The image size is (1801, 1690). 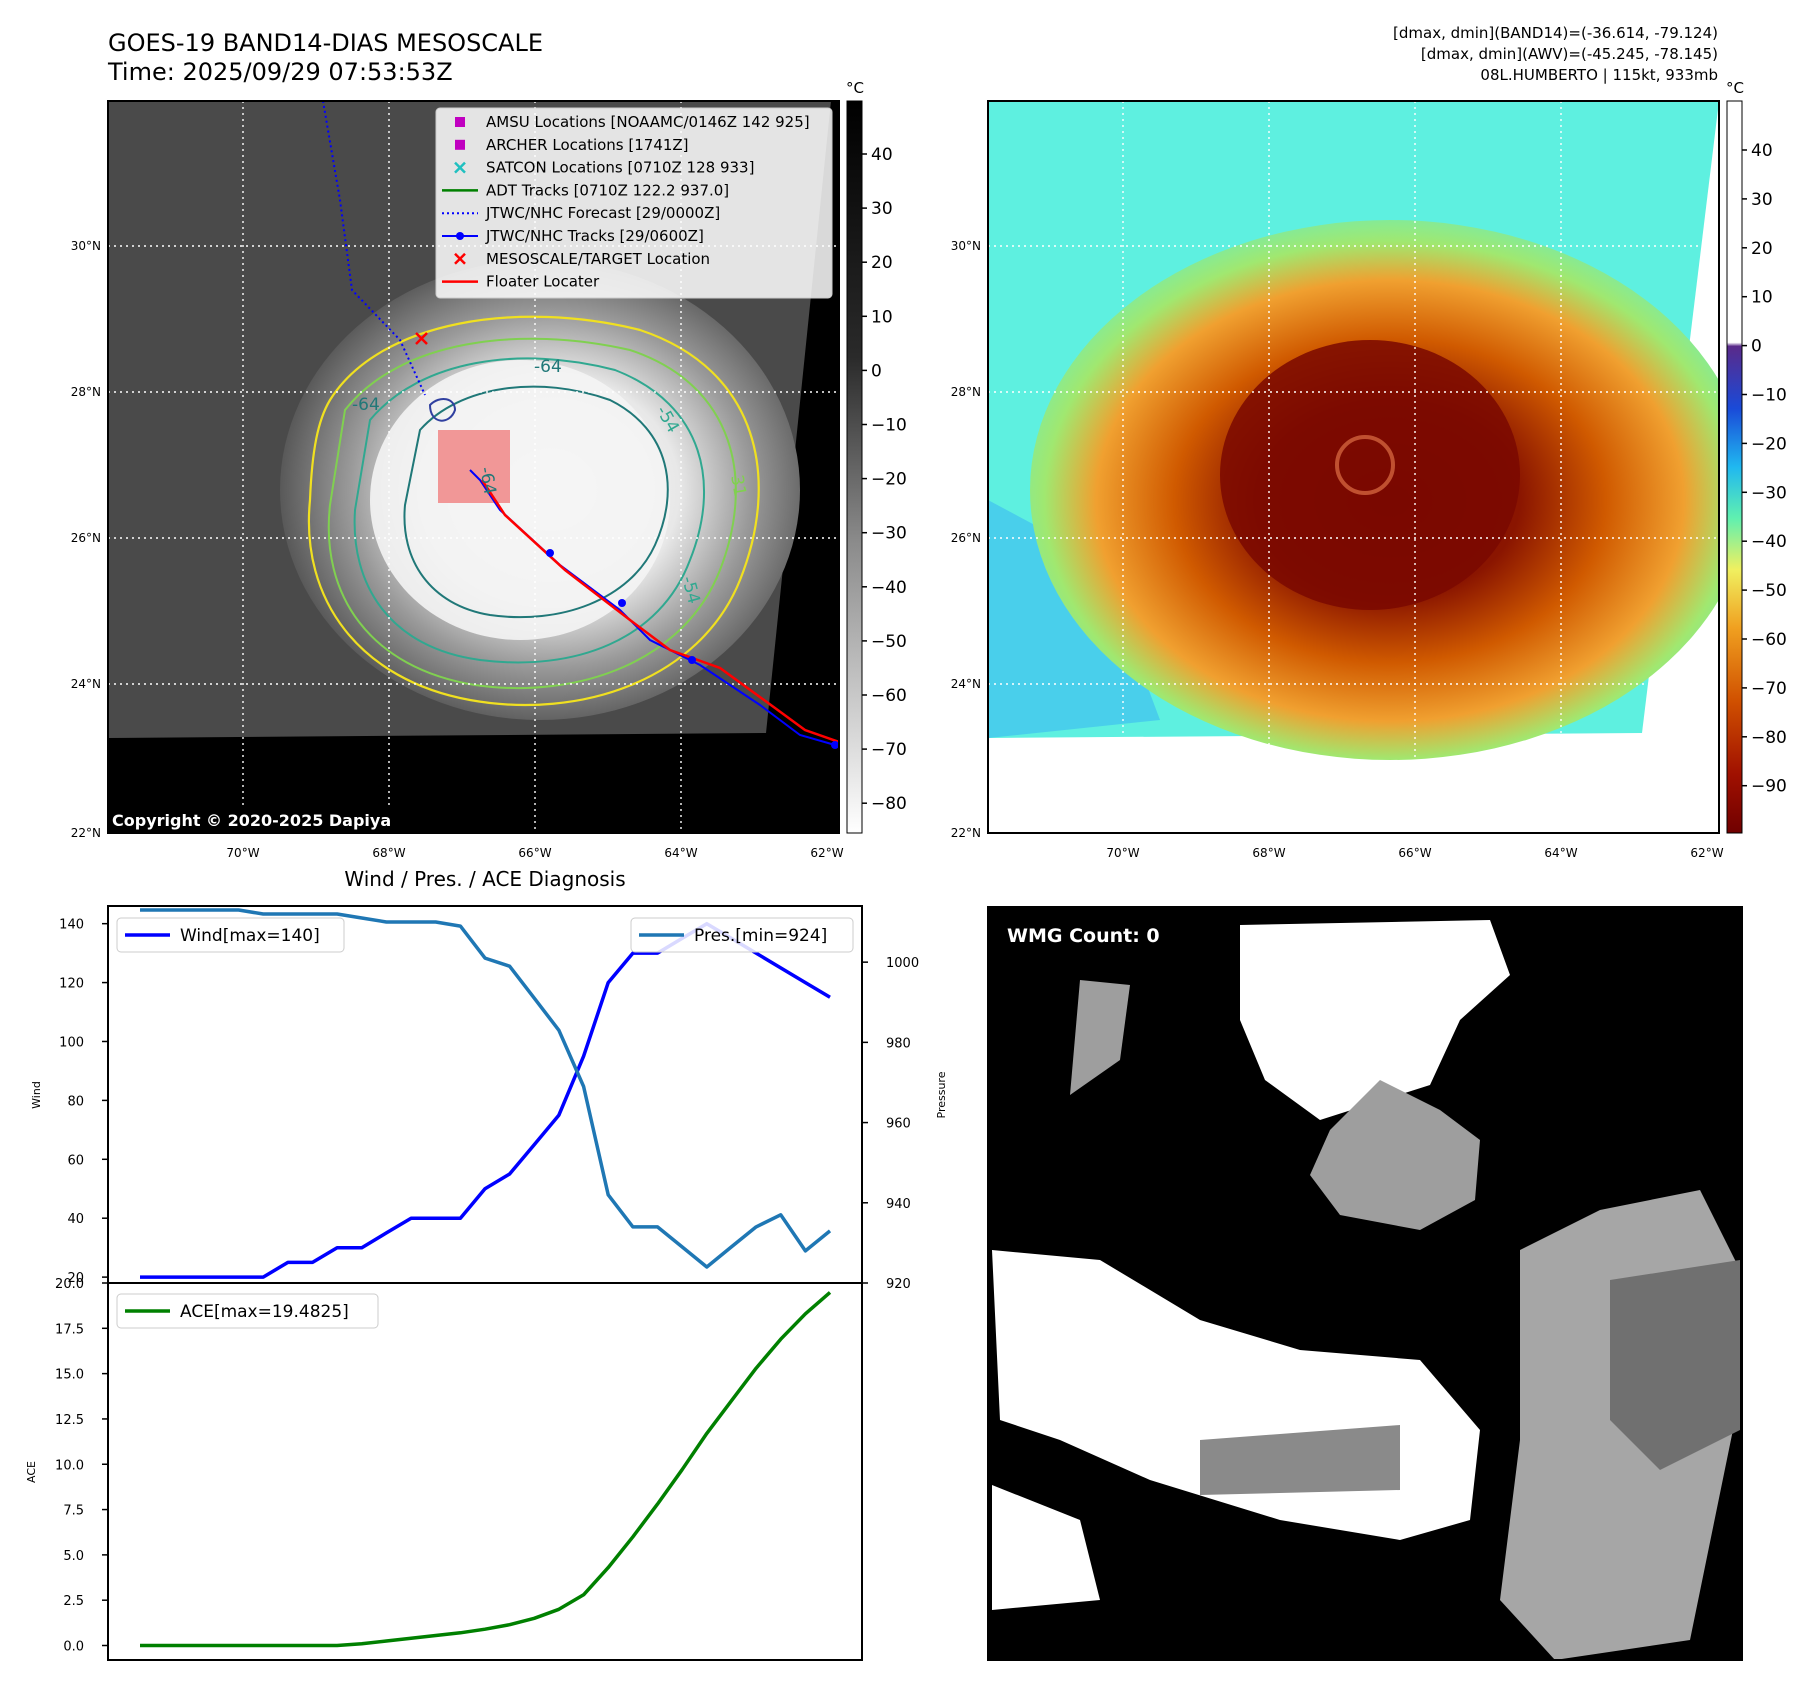 I want to click on colorbar-tick-label: −40, so click(x=889, y=588).